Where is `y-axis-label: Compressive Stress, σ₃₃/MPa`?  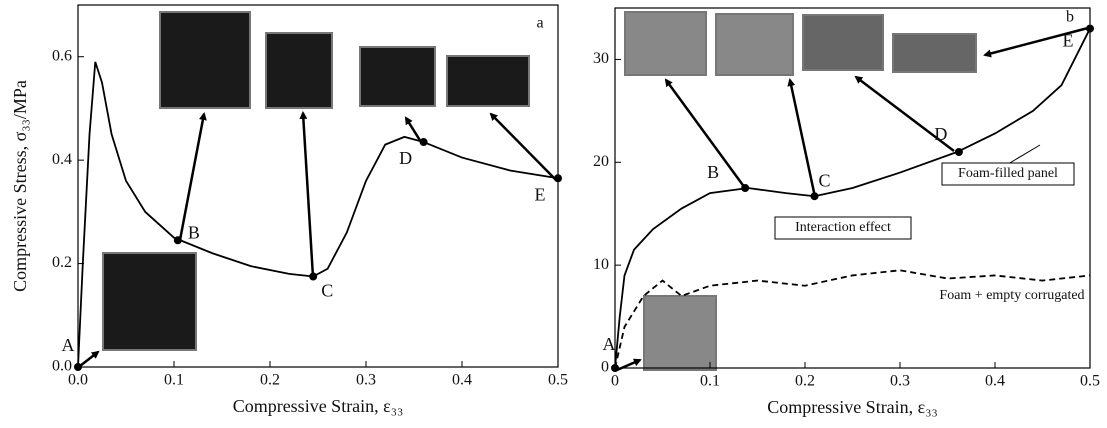
y-axis-label: Compressive Stress, σ₃₃/MPa is located at coordinates (20, 186).